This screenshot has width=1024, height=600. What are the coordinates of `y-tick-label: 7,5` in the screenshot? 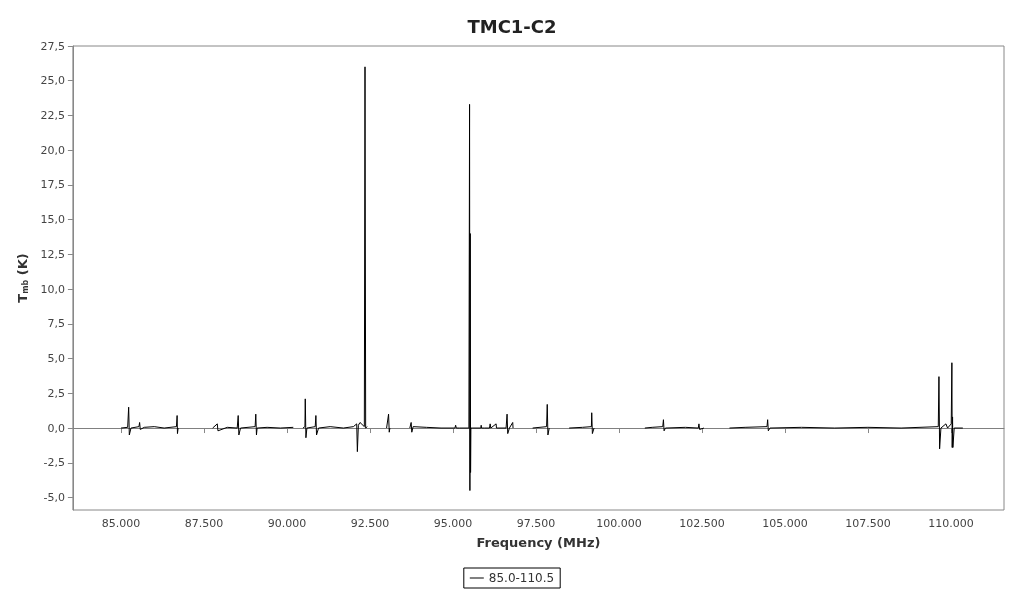 It's located at (56, 324).